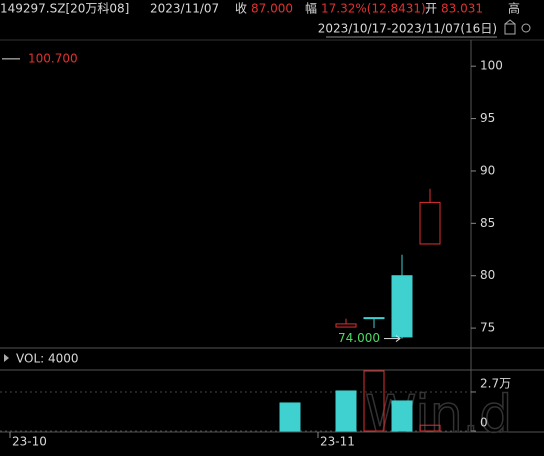 The width and height of the screenshot is (544, 456). I want to click on change-value: 17.32%(12.8431), so click(373, 9).